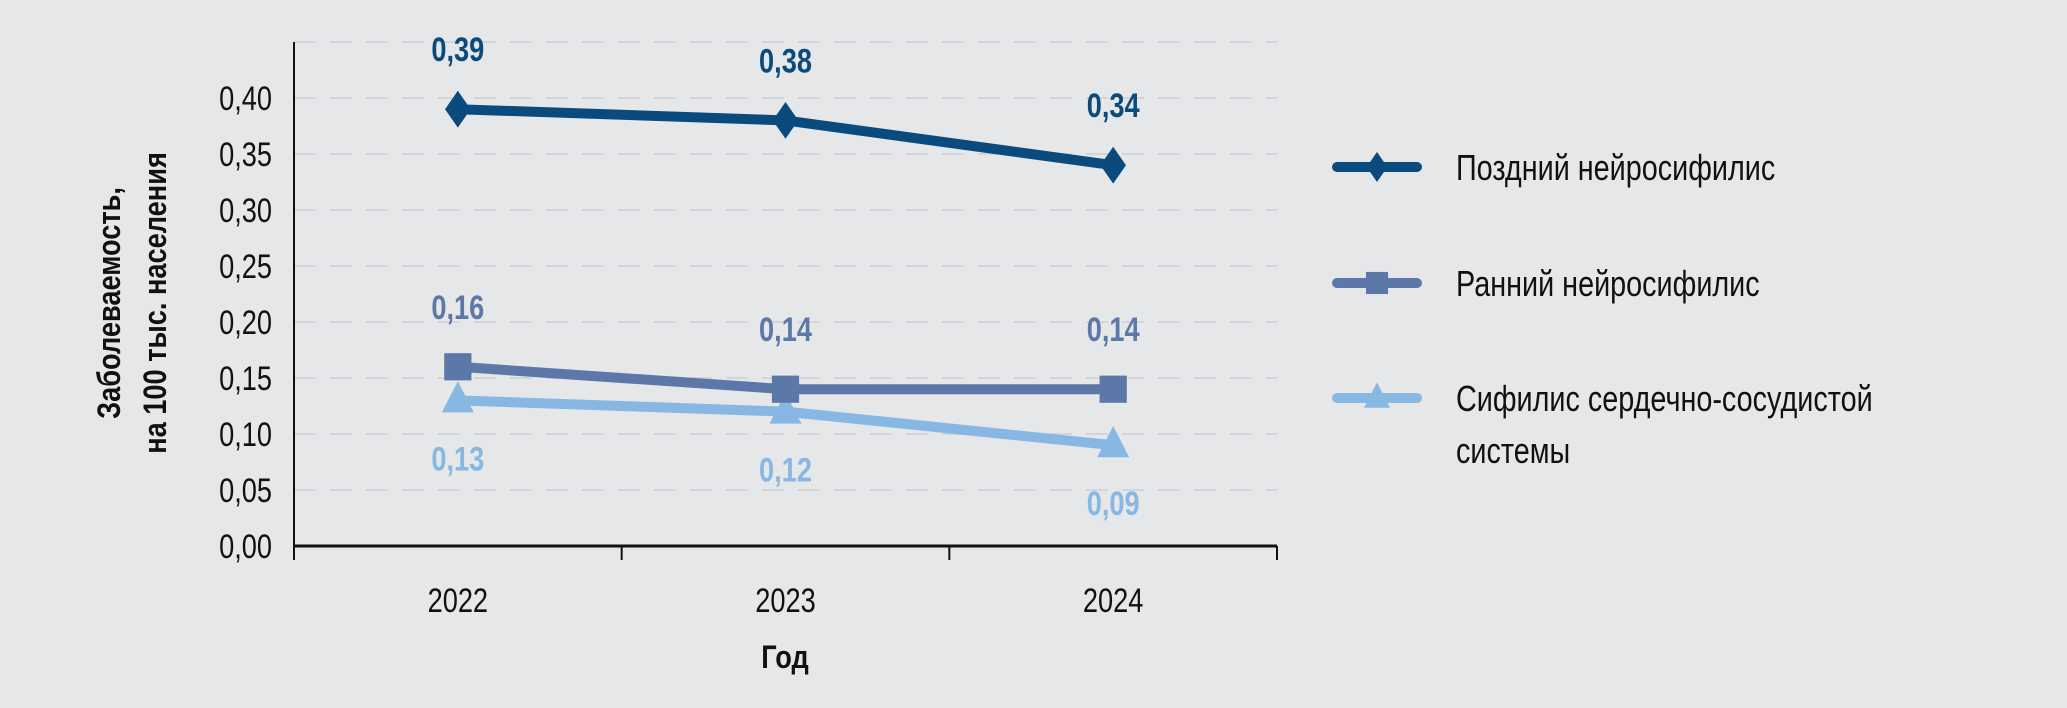 The width and height of the screenshot is (2067, 708). What do you see at coordinates (156, 303) in the screenshot?
I see `y-axis-title-line-2: на 100 тыс. населения` at bounding box center [156, 303].